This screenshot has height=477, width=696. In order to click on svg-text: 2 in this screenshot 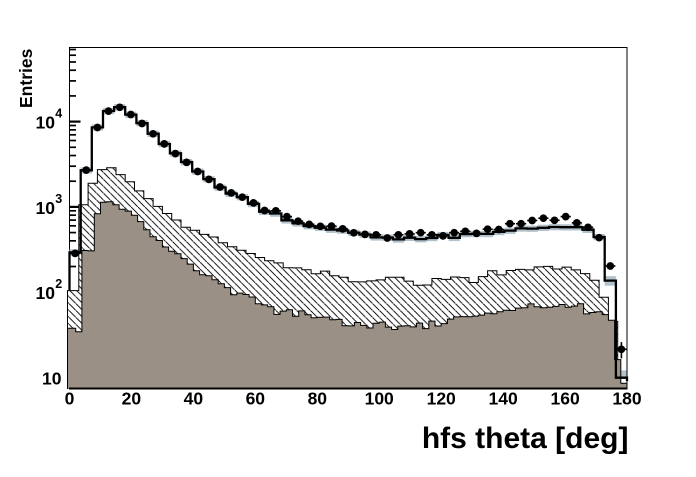, I will do `click(58, 284)`.